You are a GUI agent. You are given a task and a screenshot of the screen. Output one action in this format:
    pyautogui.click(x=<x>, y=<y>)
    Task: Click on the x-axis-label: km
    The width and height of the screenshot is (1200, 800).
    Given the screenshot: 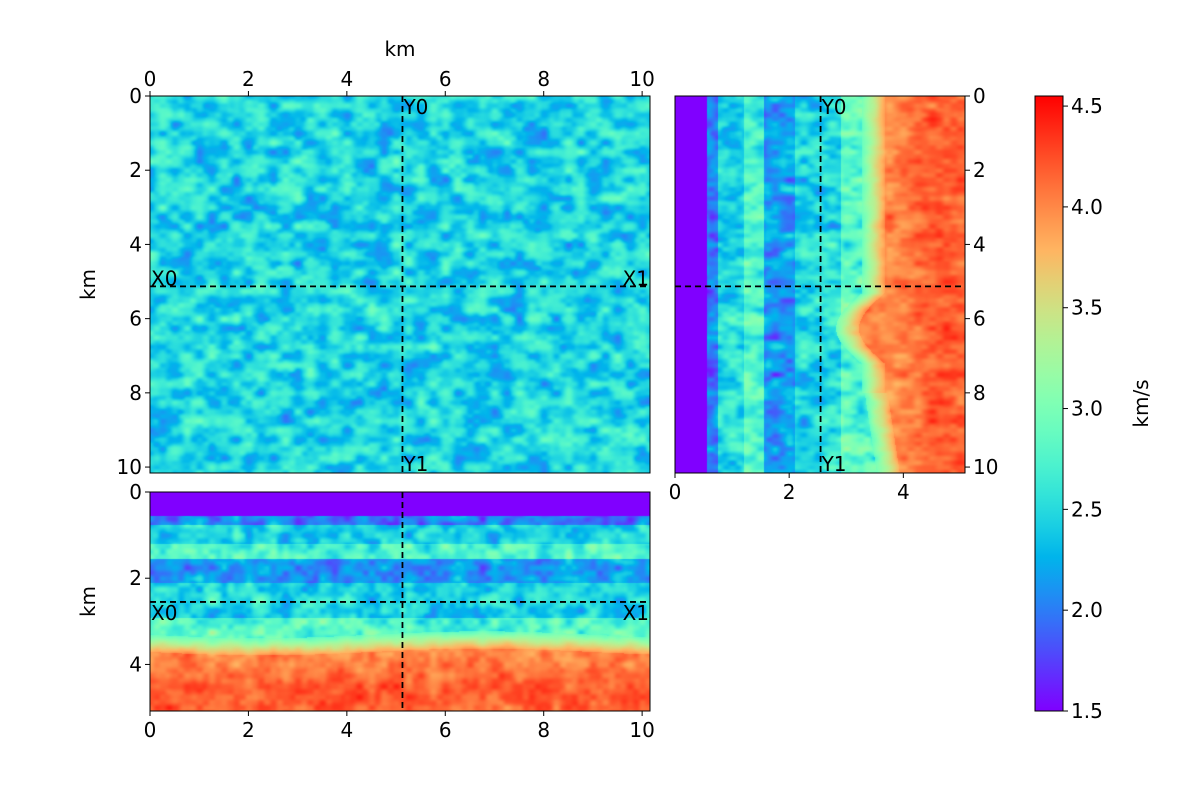 What is the action you would take?
    pyautogui.click(x=399, y=49)
    